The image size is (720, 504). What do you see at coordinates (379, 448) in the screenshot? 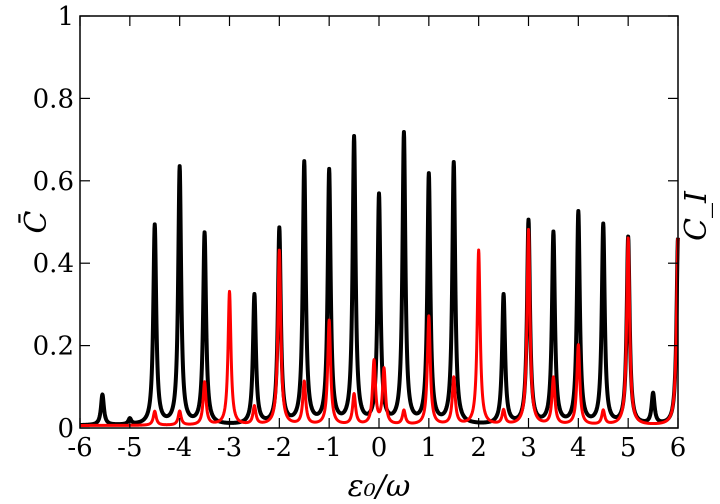
I see `x-tick-label: 0` at bounding box center [379, 448].